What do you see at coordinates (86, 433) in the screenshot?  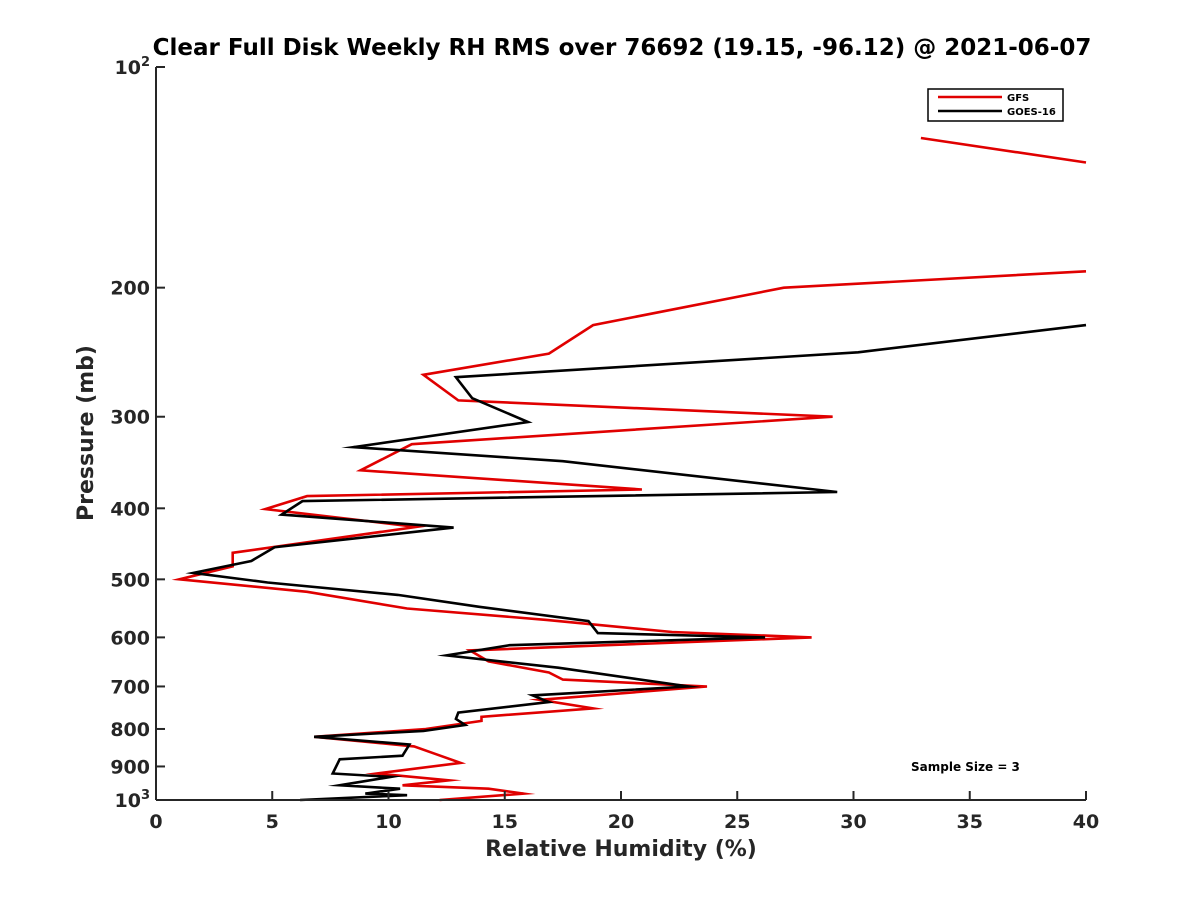 I see `y-axis-label: Pressure (mb)` at bounding box center [86, 433].